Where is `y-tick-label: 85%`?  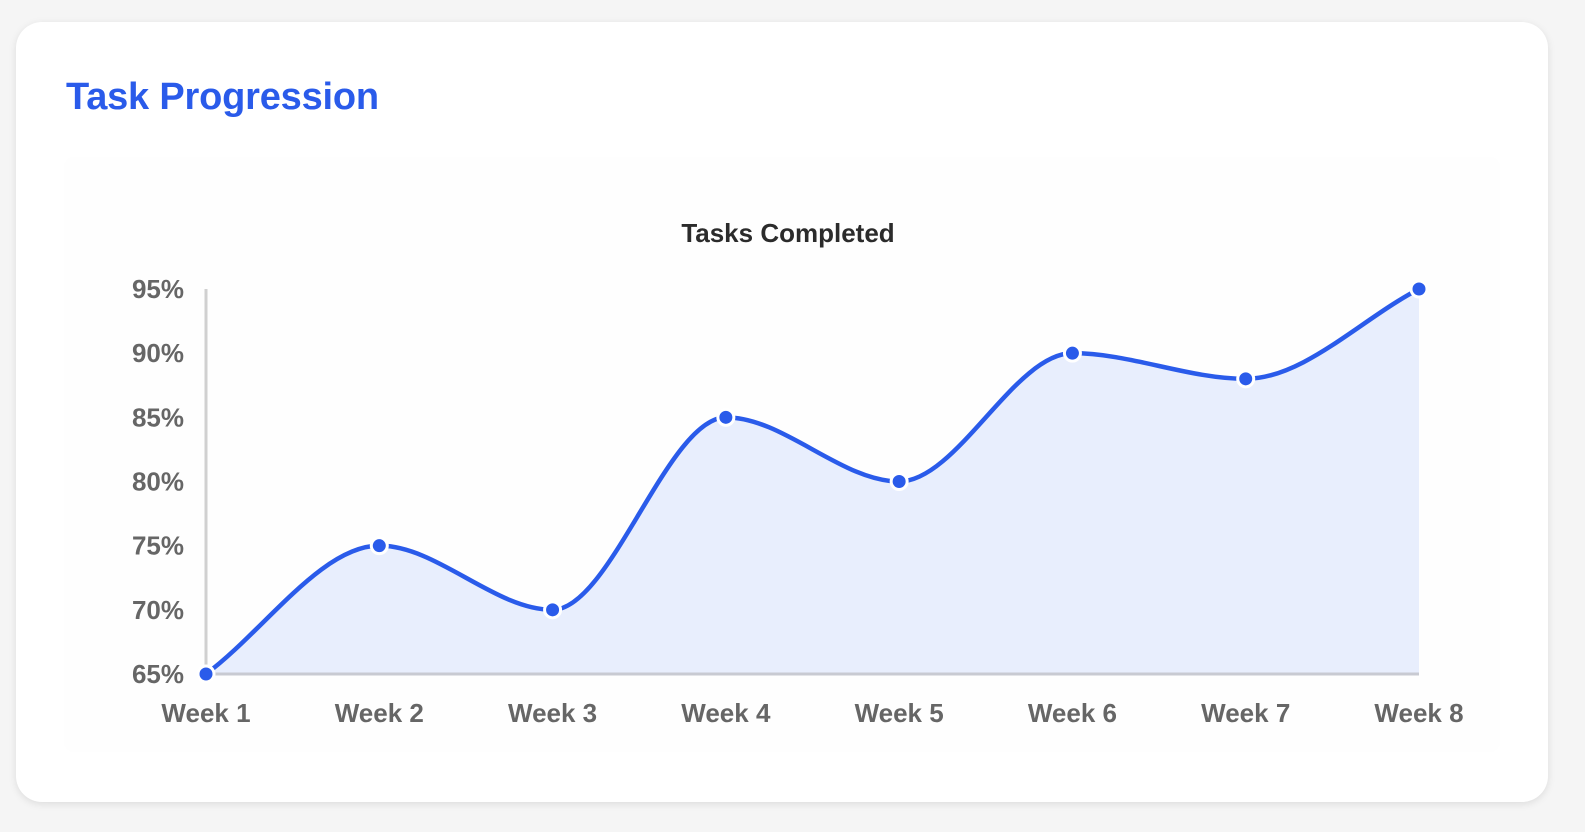
y-tick-label: 85% is located at coordinates (158, 417).